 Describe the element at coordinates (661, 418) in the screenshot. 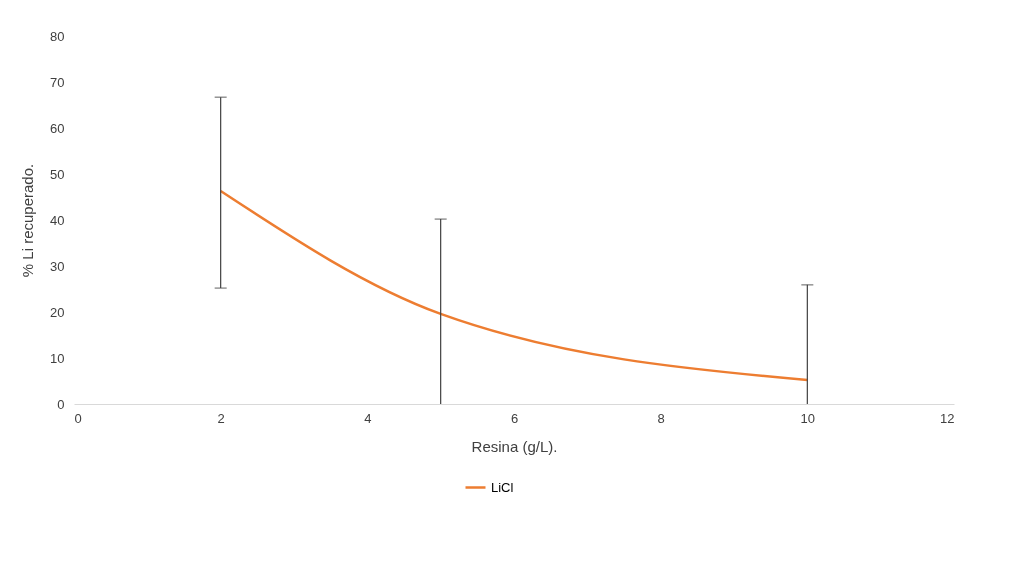

I see `x-tick-label: 8` at that location.